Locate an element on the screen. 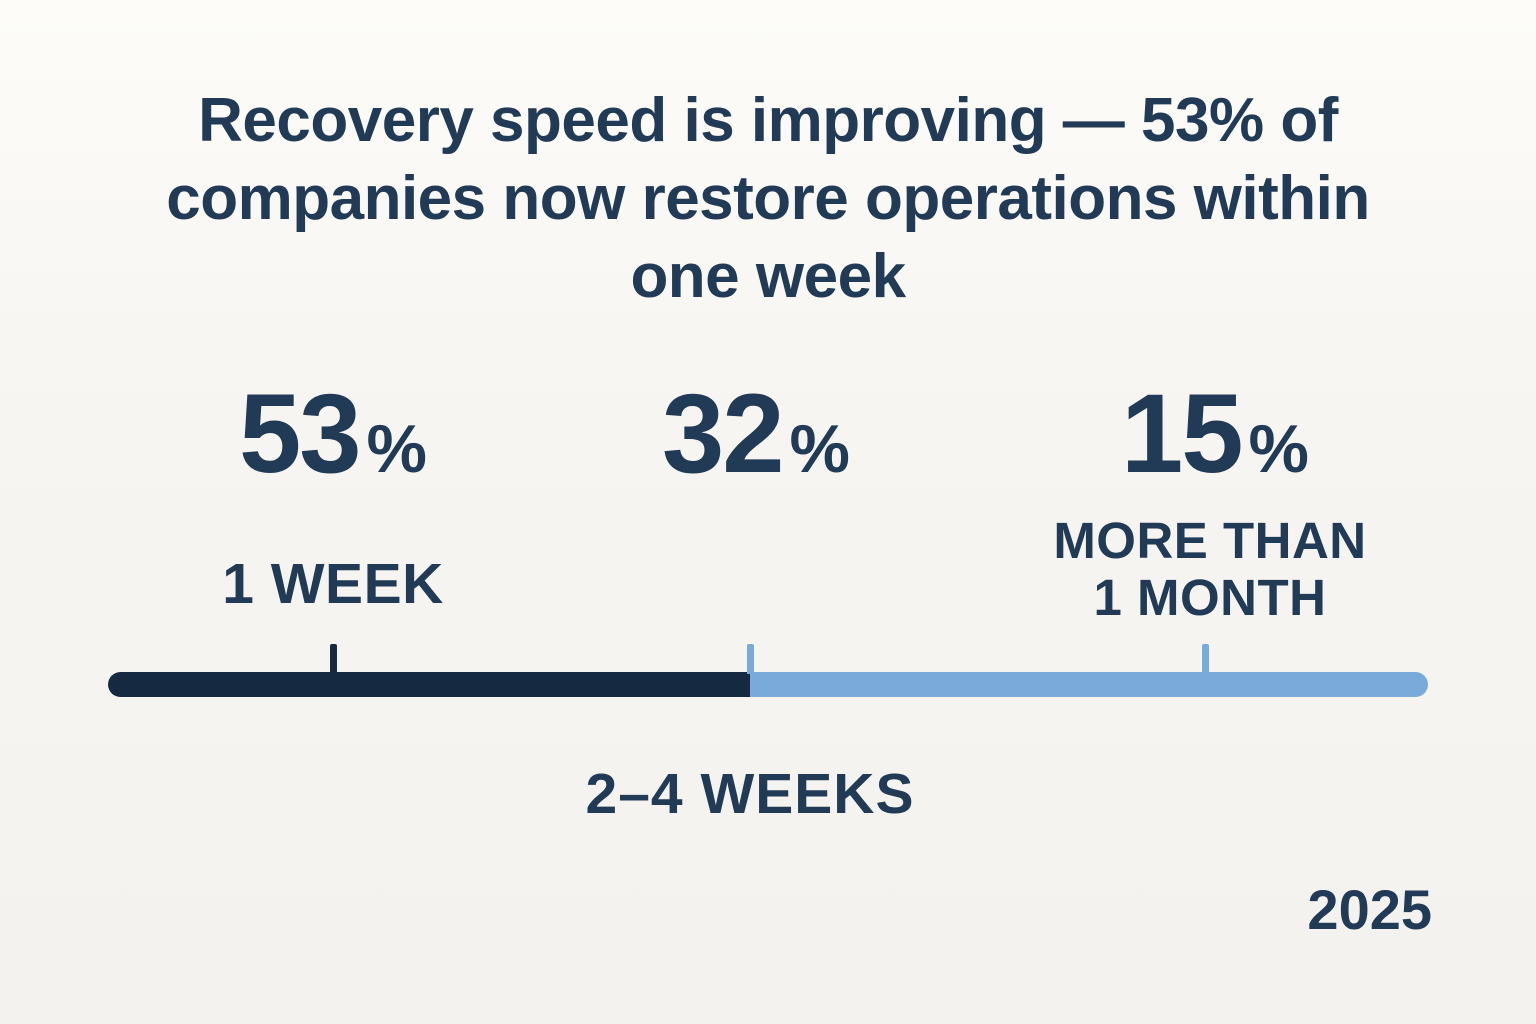 Image resolution: width=1536 pixels, height=1024 pixels. timeline-tick-over-1-month is located at coordinates (1205, 659).